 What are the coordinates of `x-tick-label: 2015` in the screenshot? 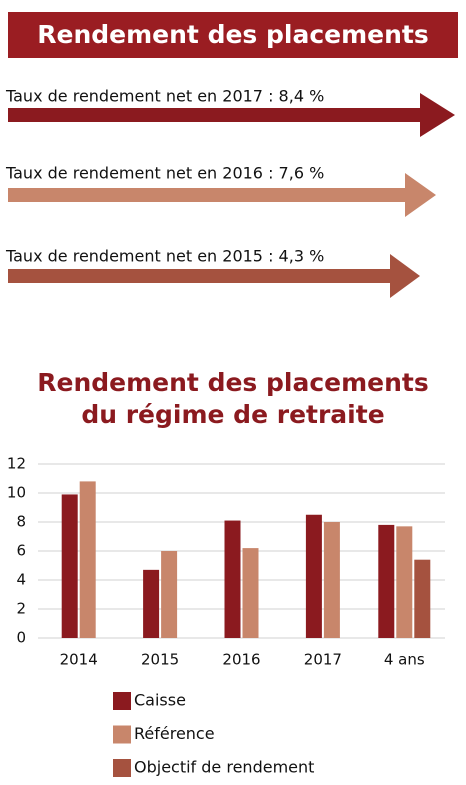 It's located at (160, 660).